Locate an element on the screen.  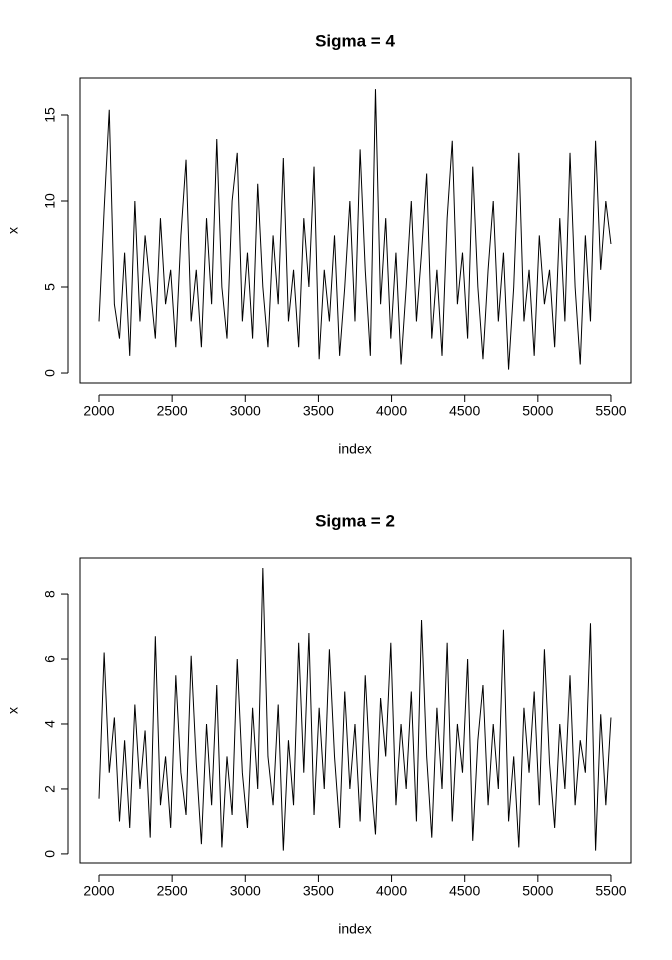
y-tick-label: 10 is located at coordinates (50, 201).